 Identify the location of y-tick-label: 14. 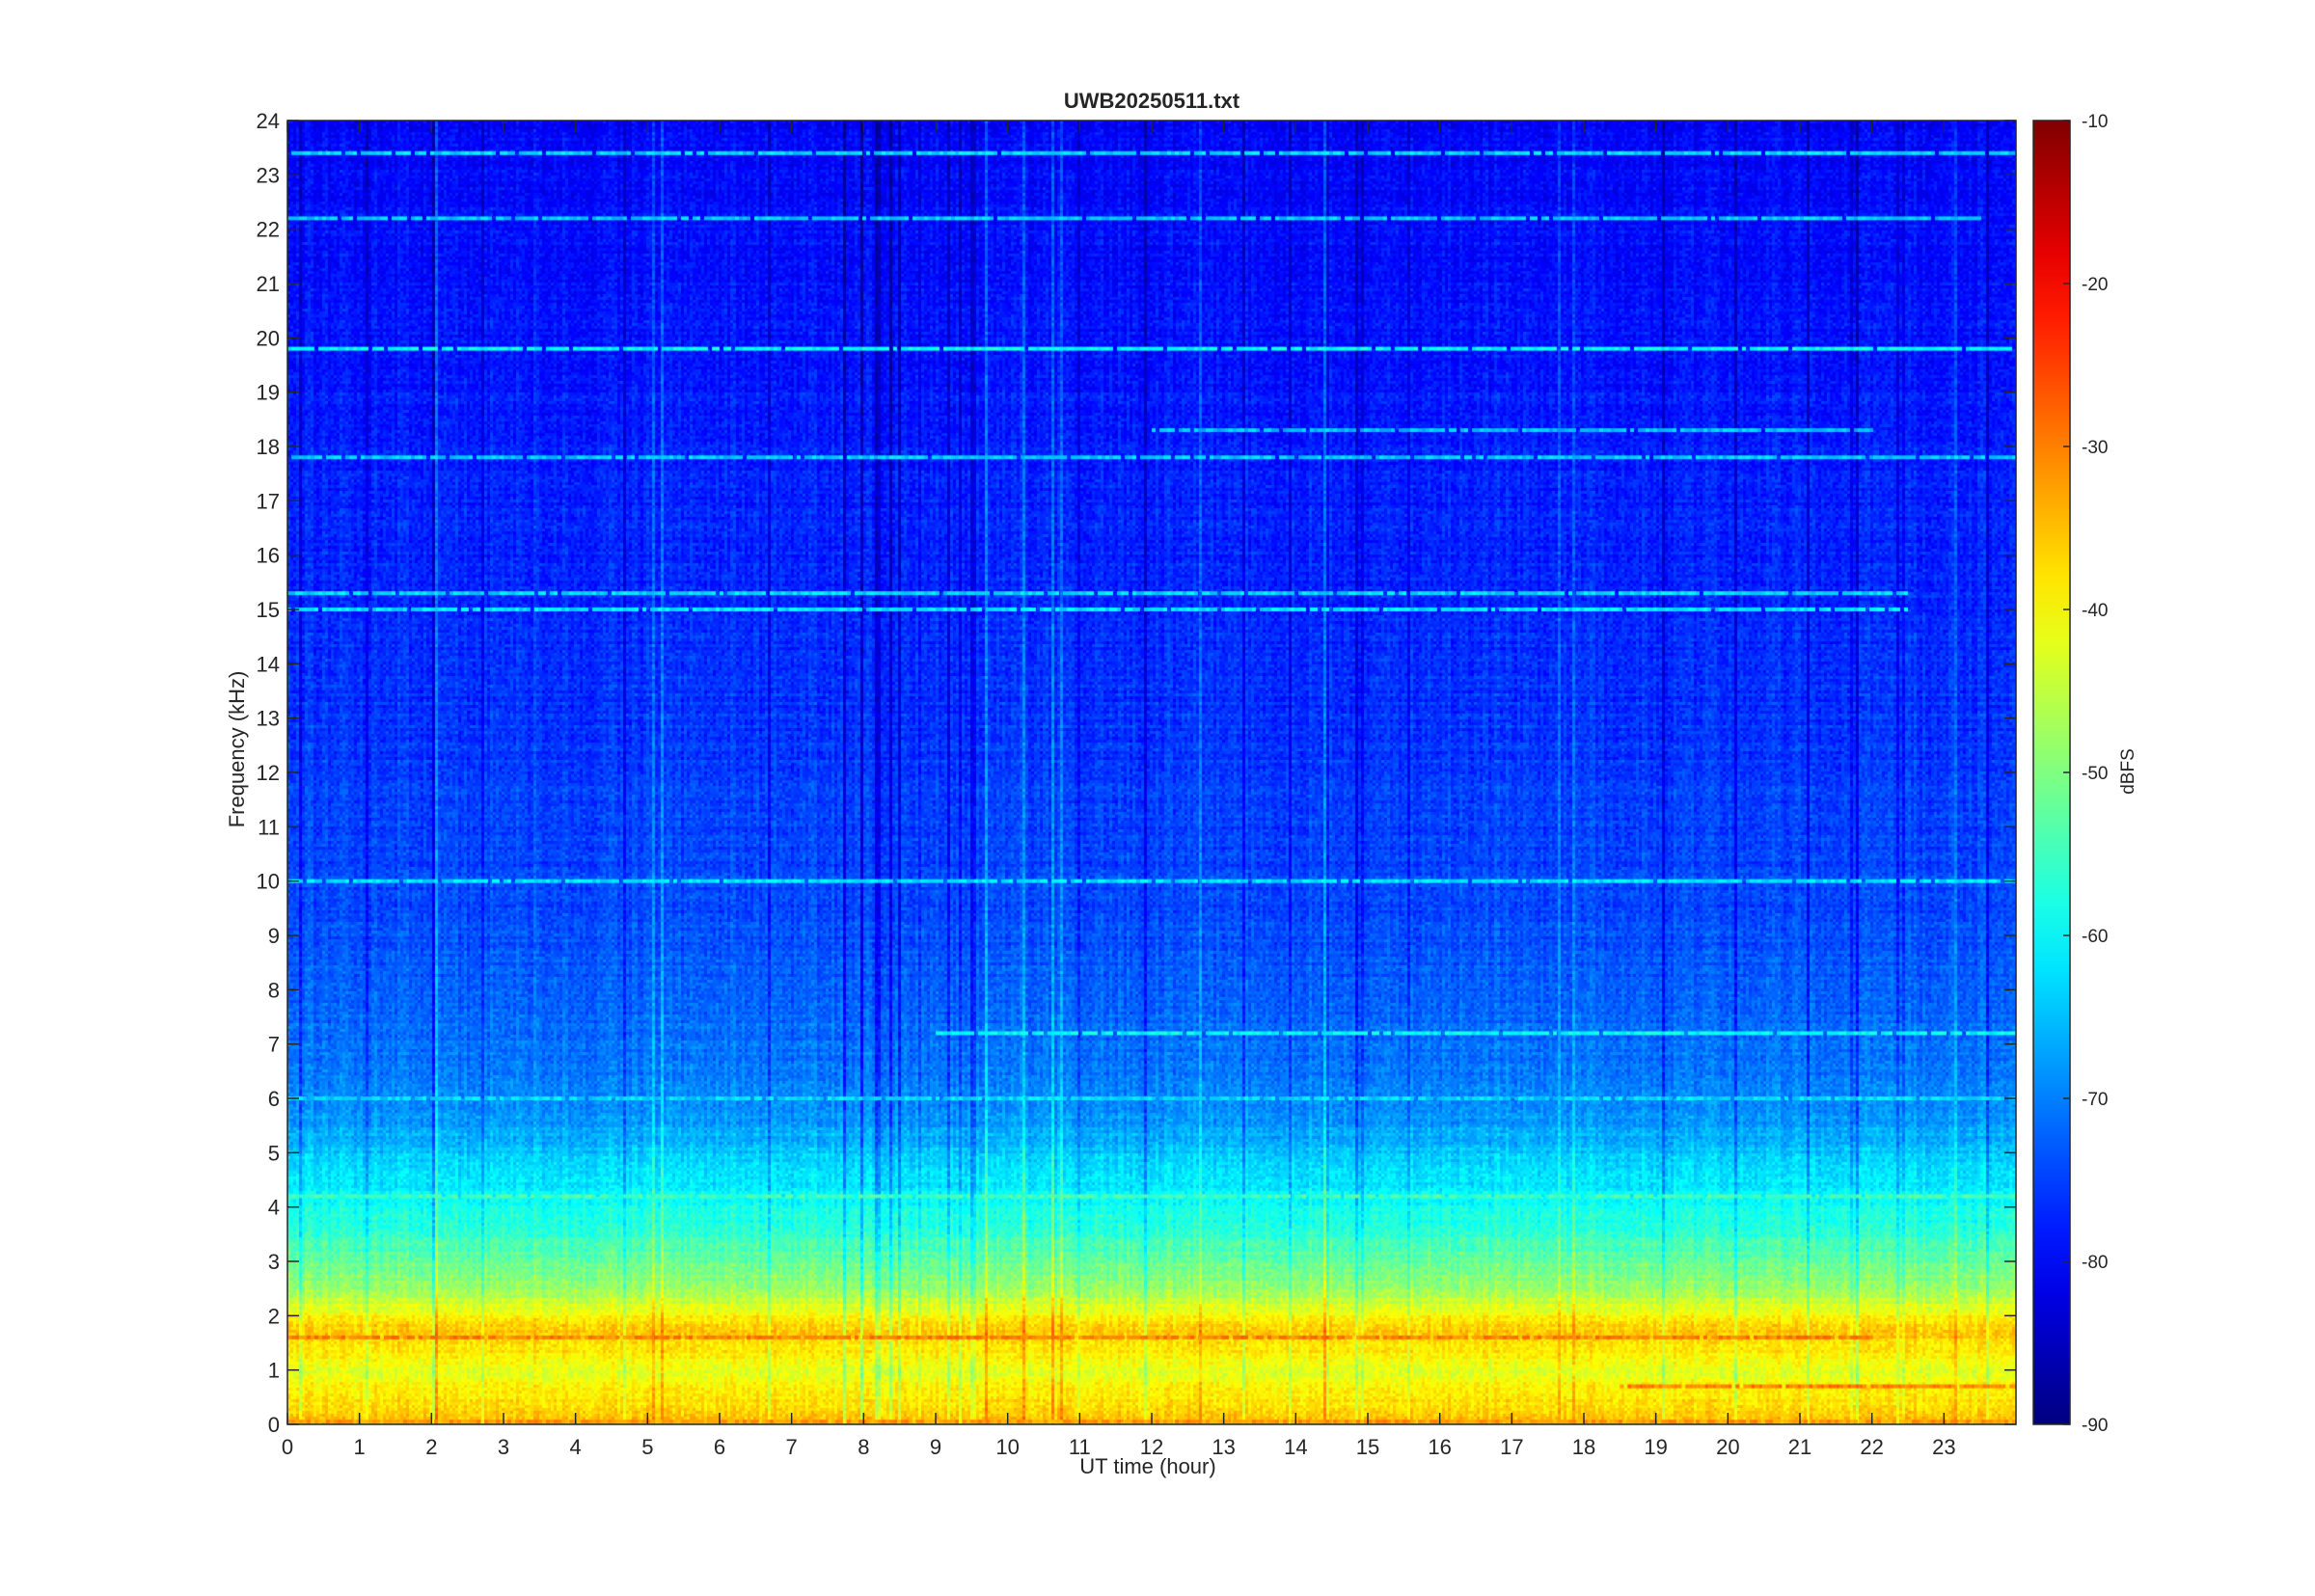
(268, 664).